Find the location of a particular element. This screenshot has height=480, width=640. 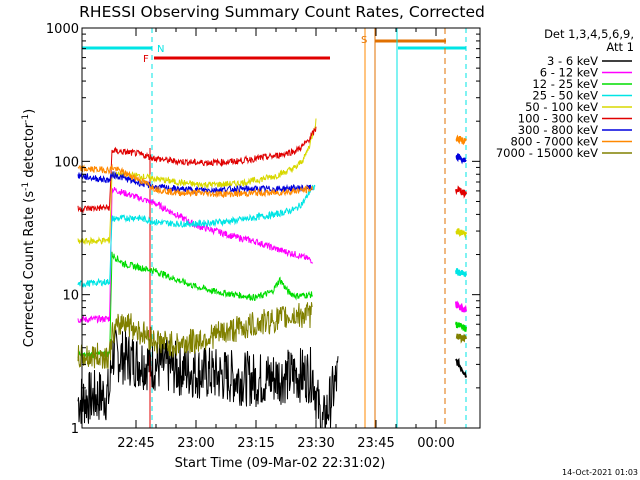

legend-label-8: 7000 - 15000 keV is located at coordinates (547, 153).